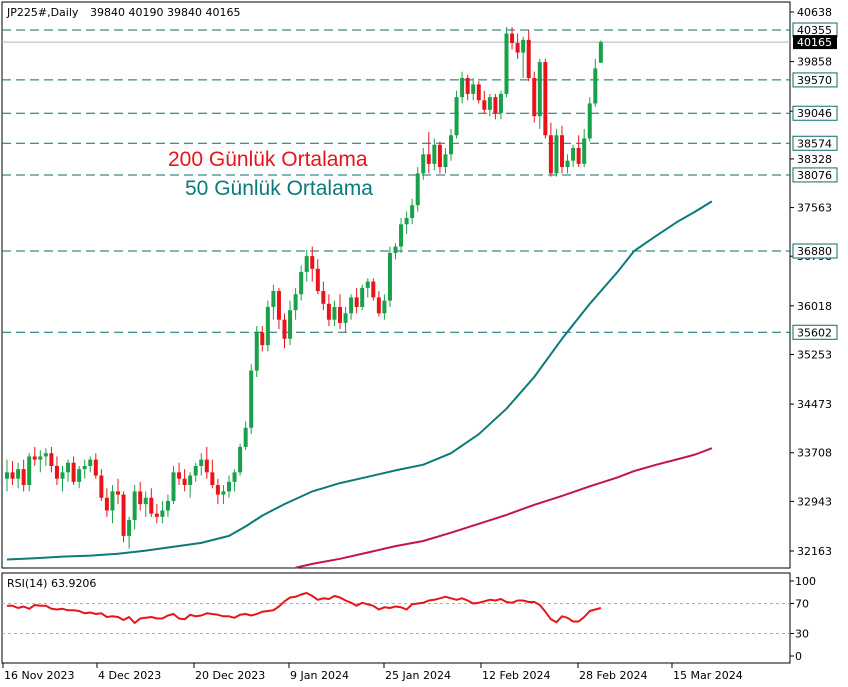 This screenshot has width=848, height=687. I want to click on time-tick-label: 28 Feb 2024, so click(613, 675).